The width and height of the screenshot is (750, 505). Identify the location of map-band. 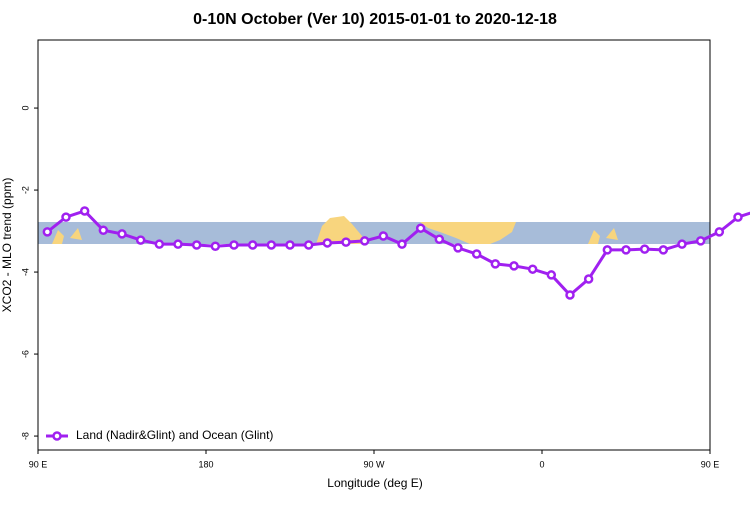
(374, 230).